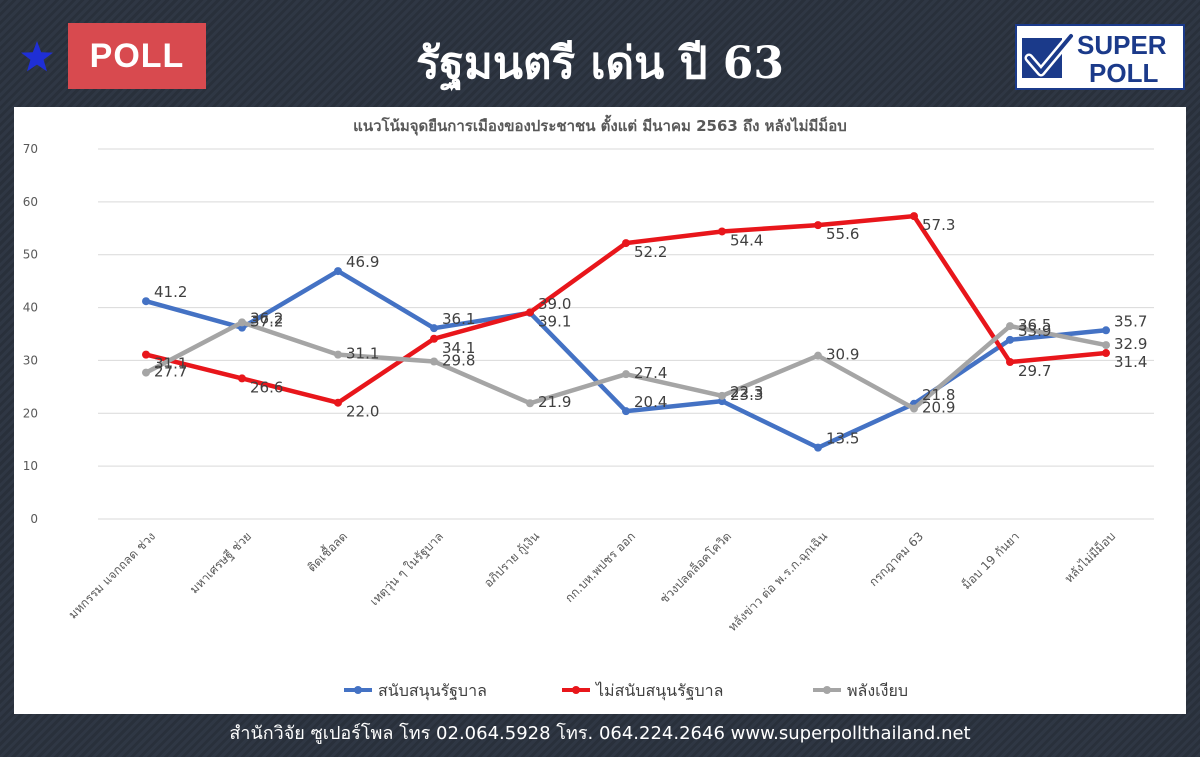  I want to click on data-label: 13.5, so click(842, 439).